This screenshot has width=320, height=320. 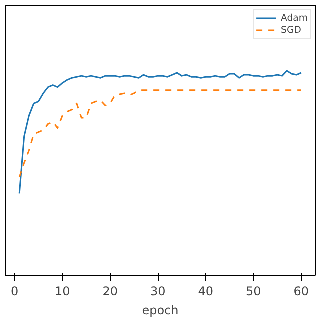 I want to click on x-tick-label: 10, so click(x=62, y=291).